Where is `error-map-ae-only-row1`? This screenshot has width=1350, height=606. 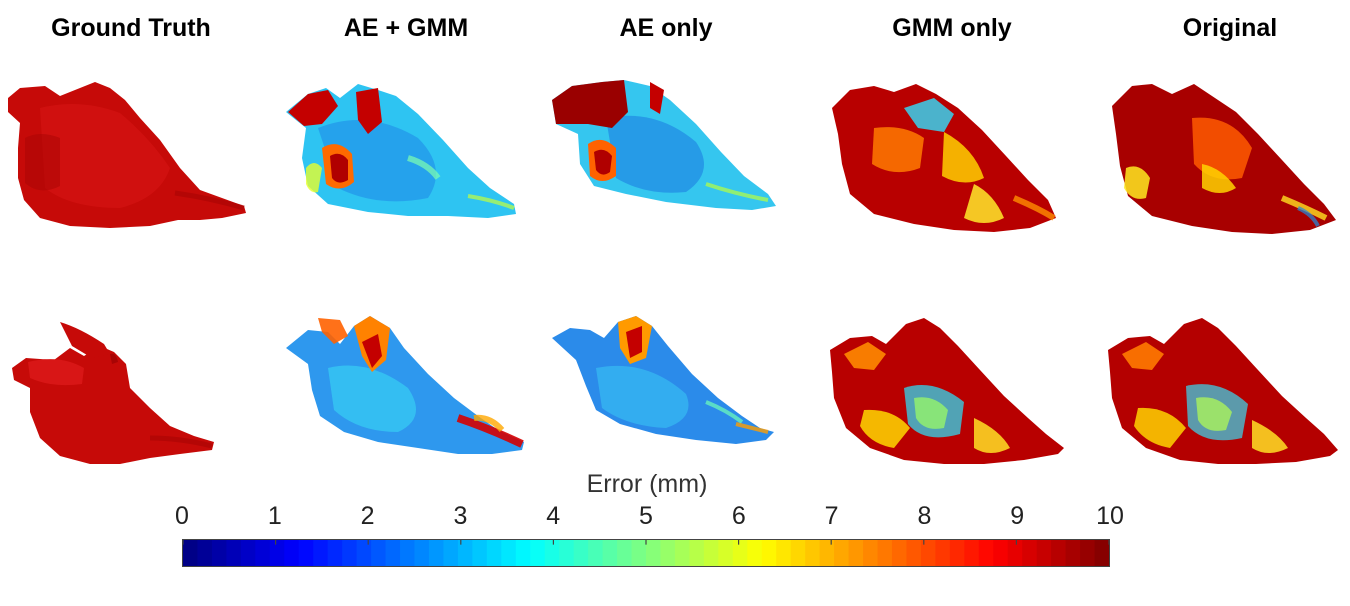
error-map-ae-only-row1 is located at coordinates (664, 145).